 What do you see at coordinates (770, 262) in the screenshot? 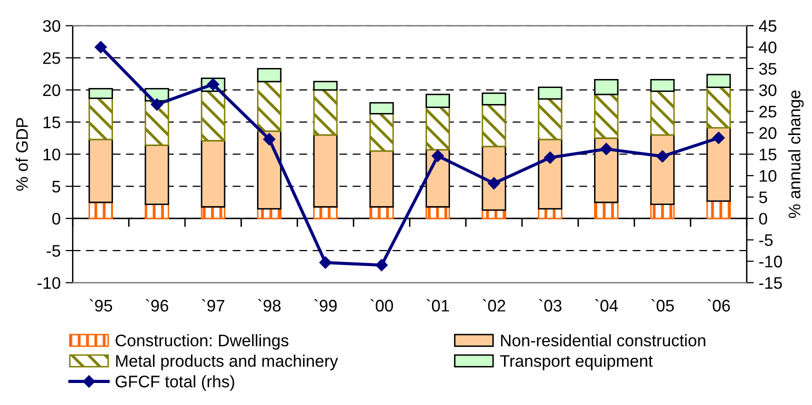
I see `y2-tick-label: -10` at bounding box center [770, 262].